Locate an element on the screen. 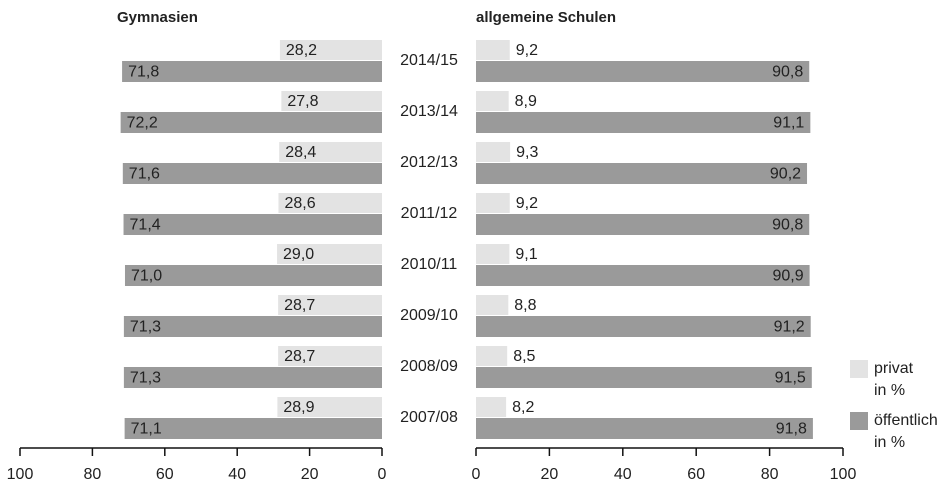 This screenshot has width=949, height=486. value-label: 9,3 is located at coordinates (527, 152).